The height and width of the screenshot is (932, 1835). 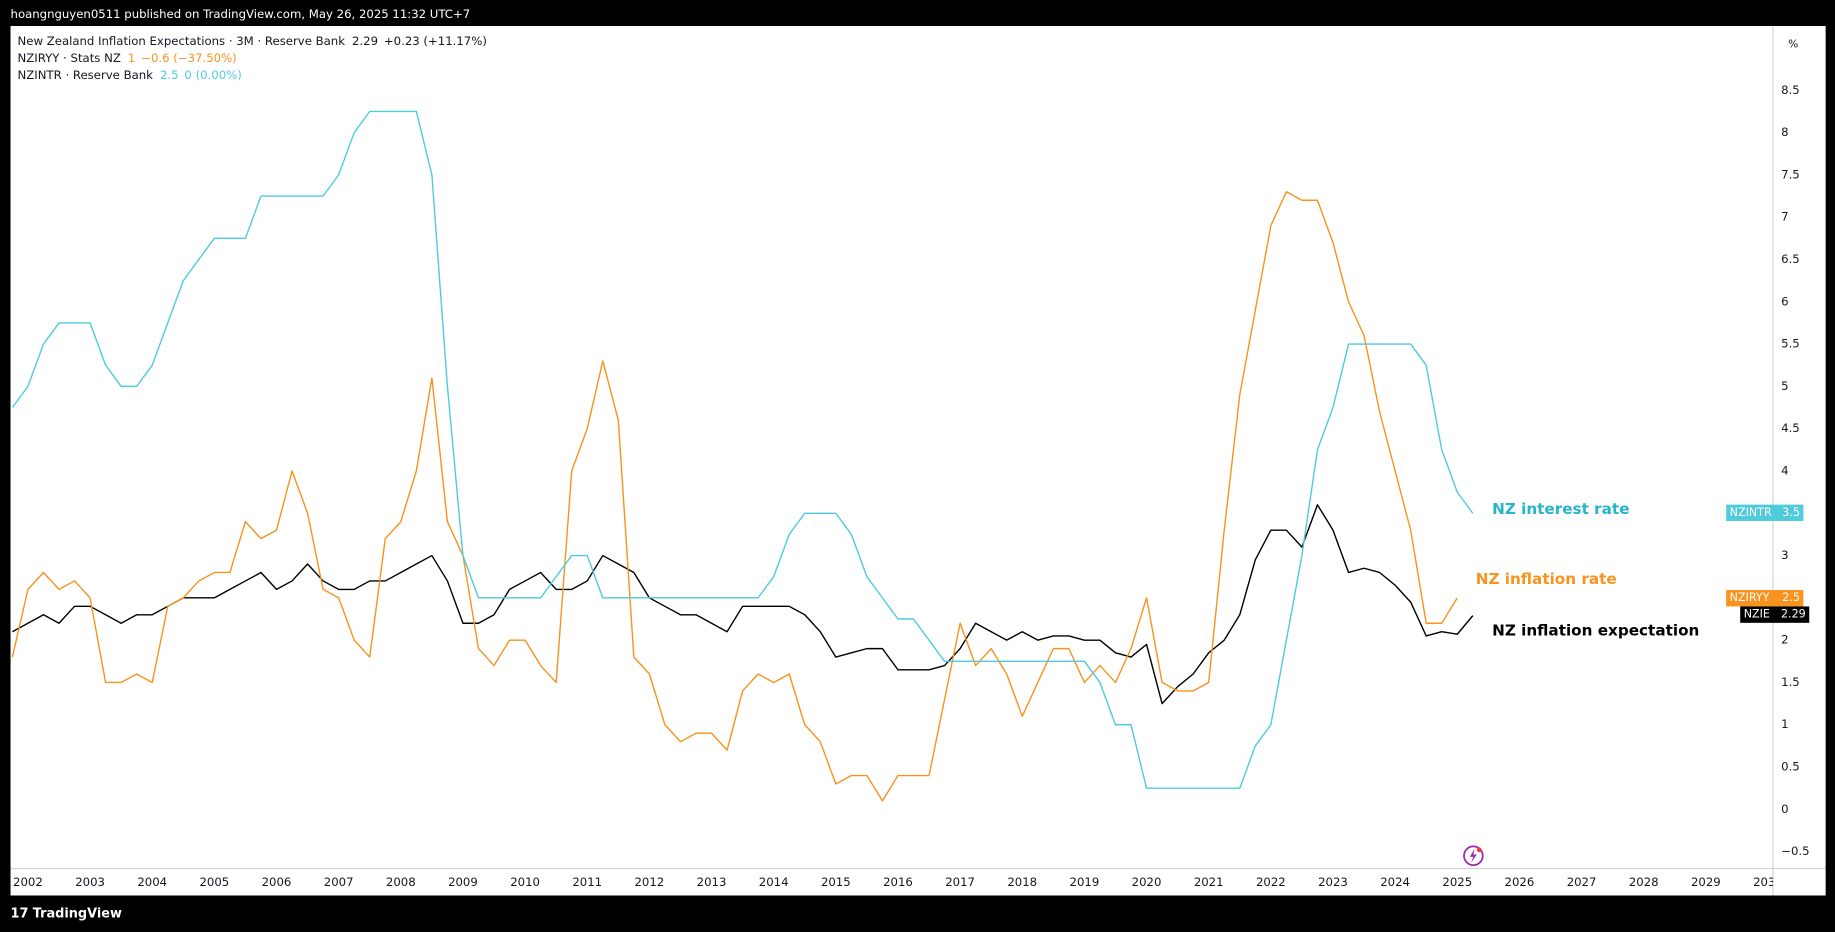 I want to click on annotation: NZ inflation rate, so click(x=1546, y=579).